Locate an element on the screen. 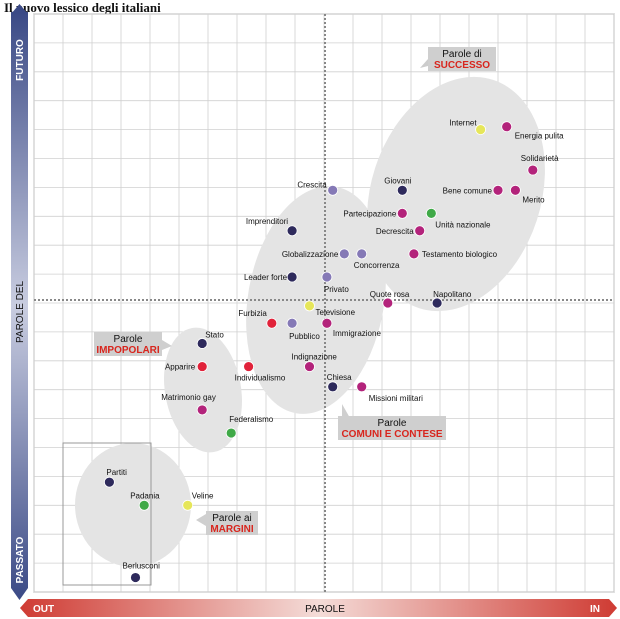 Image resolution: width=620 pixels, height=619 pixels. point-leader-forte is located at coordinates (292, 277).